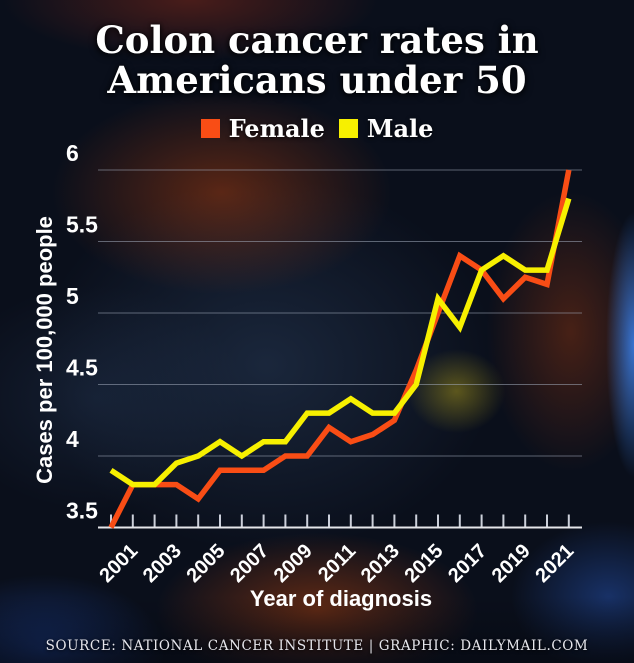 The height and width of the screenshot is (663, 634). Describe the element at coordinates (380, 563) in the screenshot. I see `x-tick-label: 2013` at that location.